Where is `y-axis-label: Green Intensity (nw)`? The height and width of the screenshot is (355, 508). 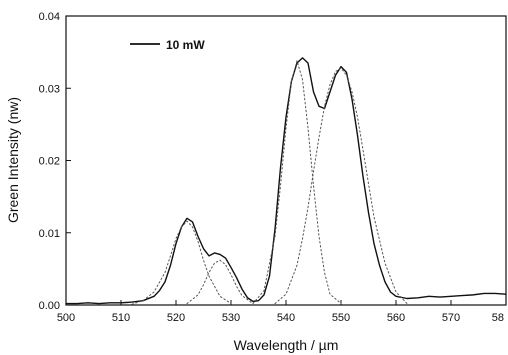
y-axis-label: Green Intensity (nw) is located at coordinates (13, 160).